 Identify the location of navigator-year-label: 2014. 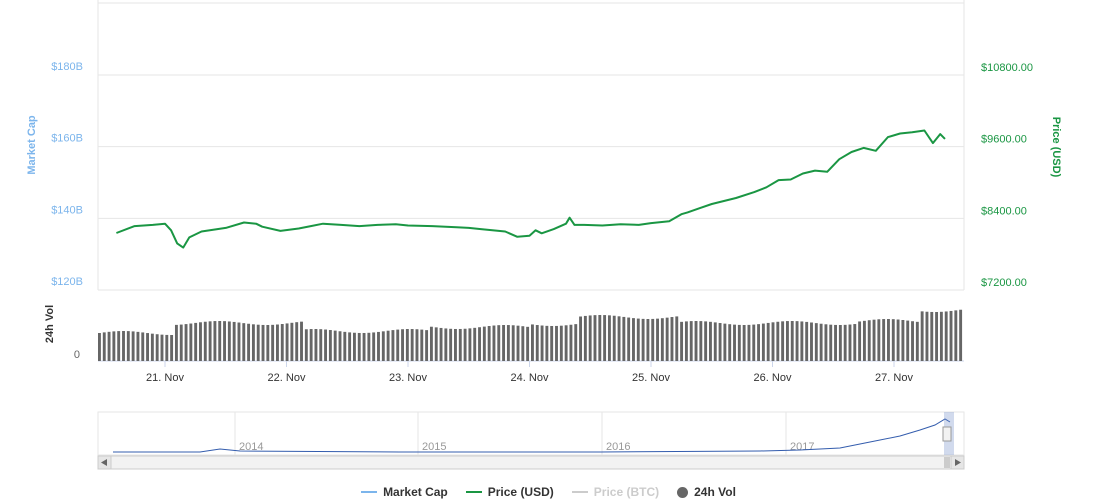
(251, 447).